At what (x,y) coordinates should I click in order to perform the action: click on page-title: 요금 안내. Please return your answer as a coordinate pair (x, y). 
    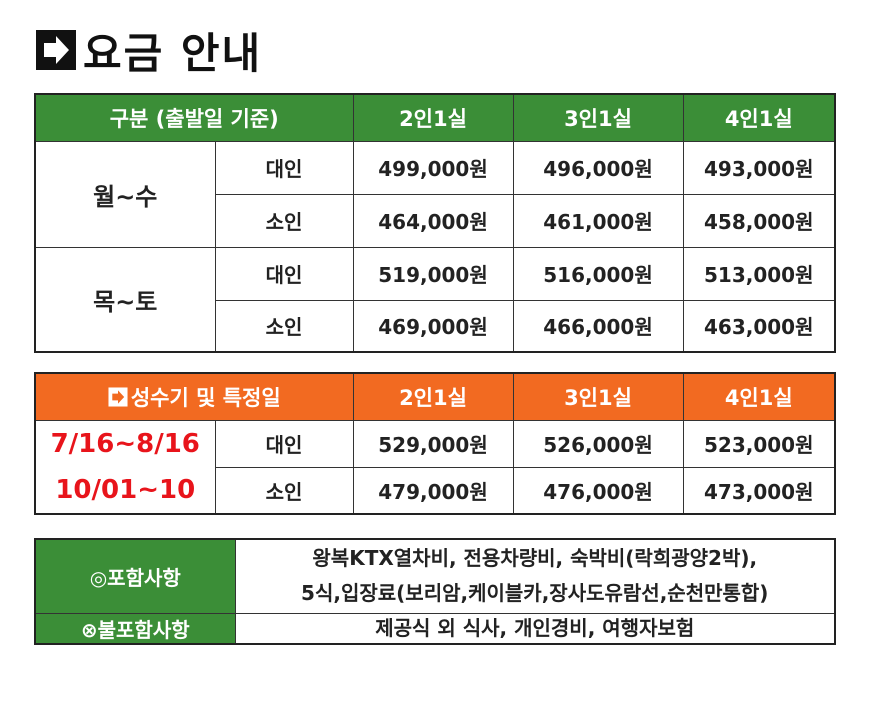
    Looking at the image, I should click on (173, 53).